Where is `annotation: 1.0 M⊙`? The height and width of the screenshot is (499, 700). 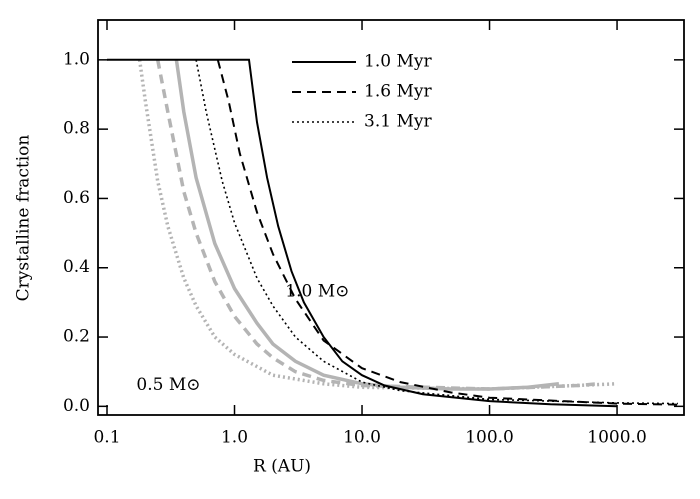 annotation: 1.0 M⊙ is located at coordinates (317, 291).